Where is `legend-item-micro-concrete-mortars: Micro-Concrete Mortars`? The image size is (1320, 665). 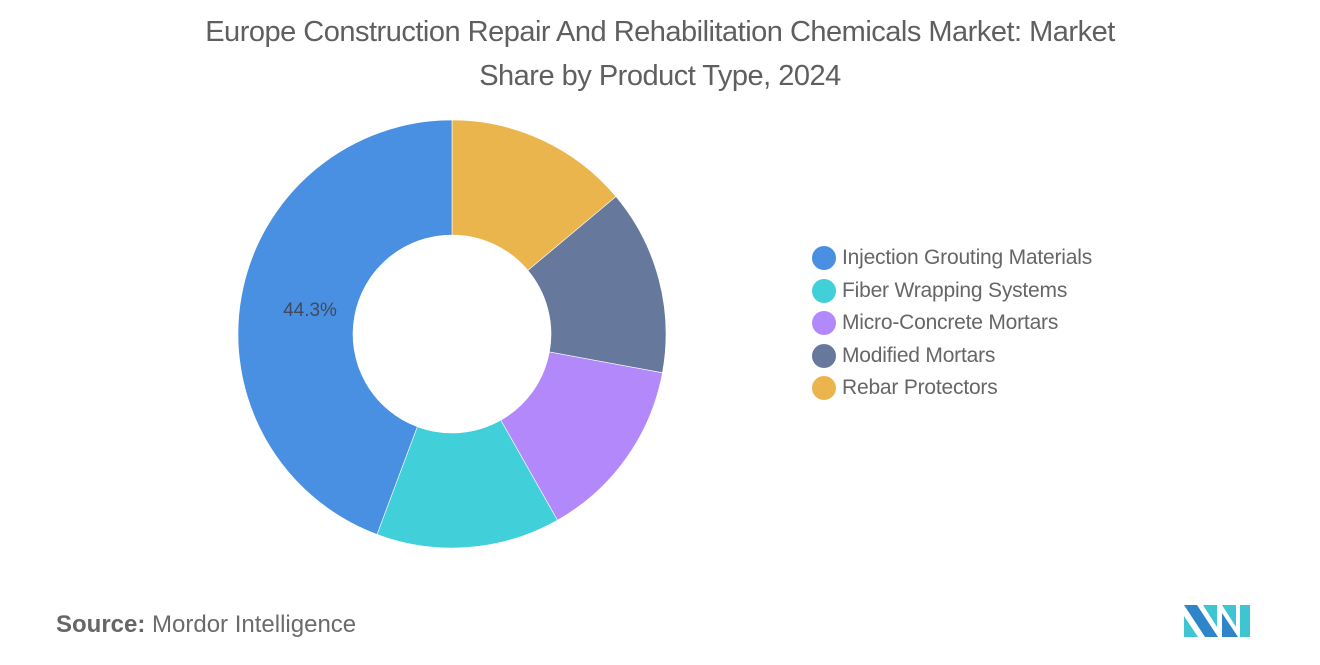 legend-item-micro-concrete-mortars: Micro-Concrete Mortars is located at coordinates (952, 323).